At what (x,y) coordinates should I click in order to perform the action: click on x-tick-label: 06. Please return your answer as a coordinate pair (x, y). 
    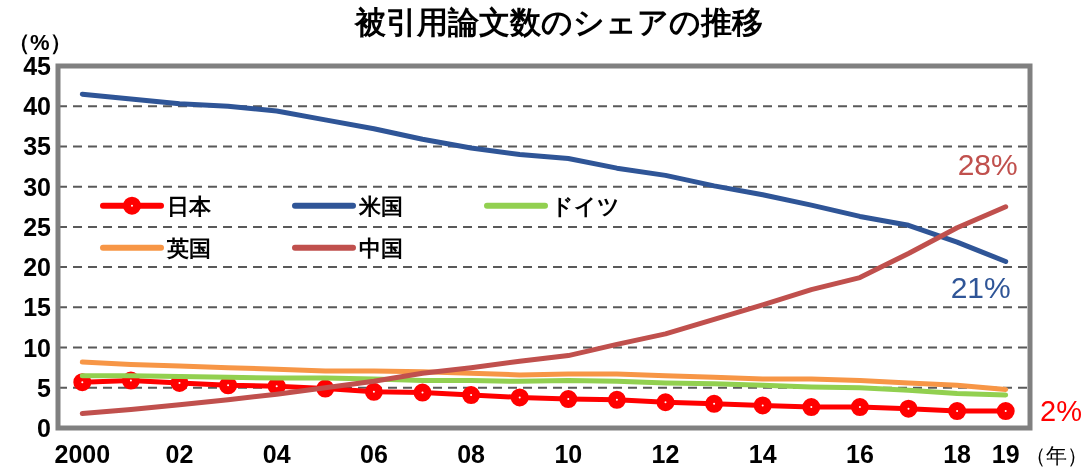
    Looking at the image, I should click on (374, 454).